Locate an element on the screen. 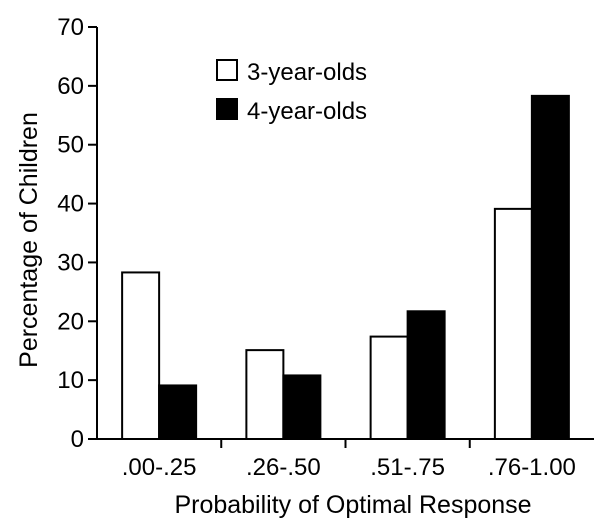 This screenshot has width=601, height=523. x-tick-label: .76-1.00 is located at coordinates (532, 467).